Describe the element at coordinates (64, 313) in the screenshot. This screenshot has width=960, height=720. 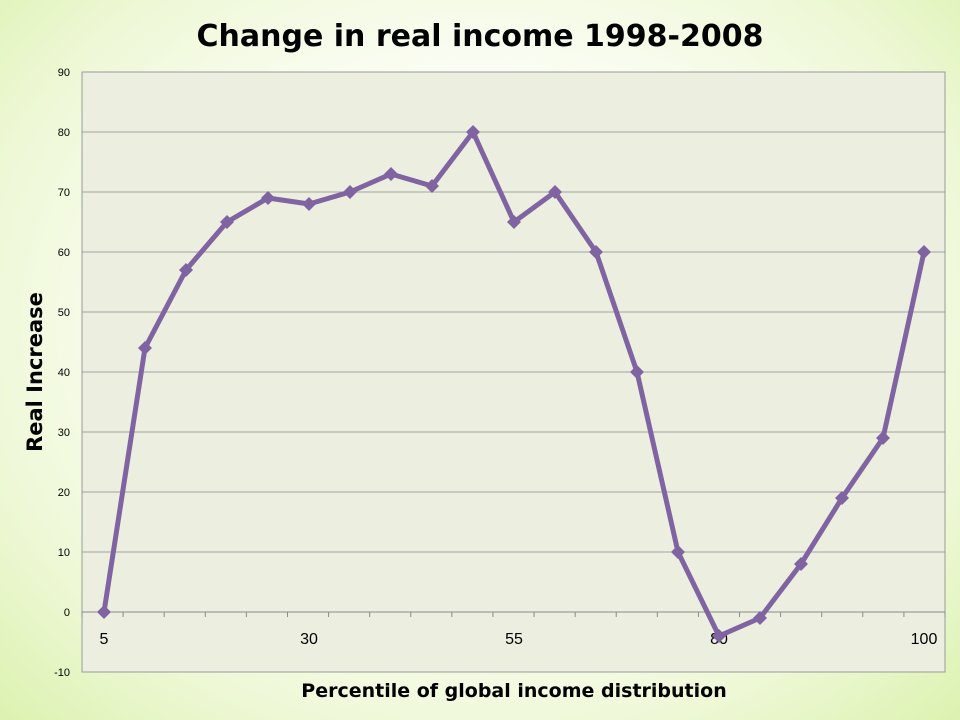
I see `y-tick-label: 50` at that location.